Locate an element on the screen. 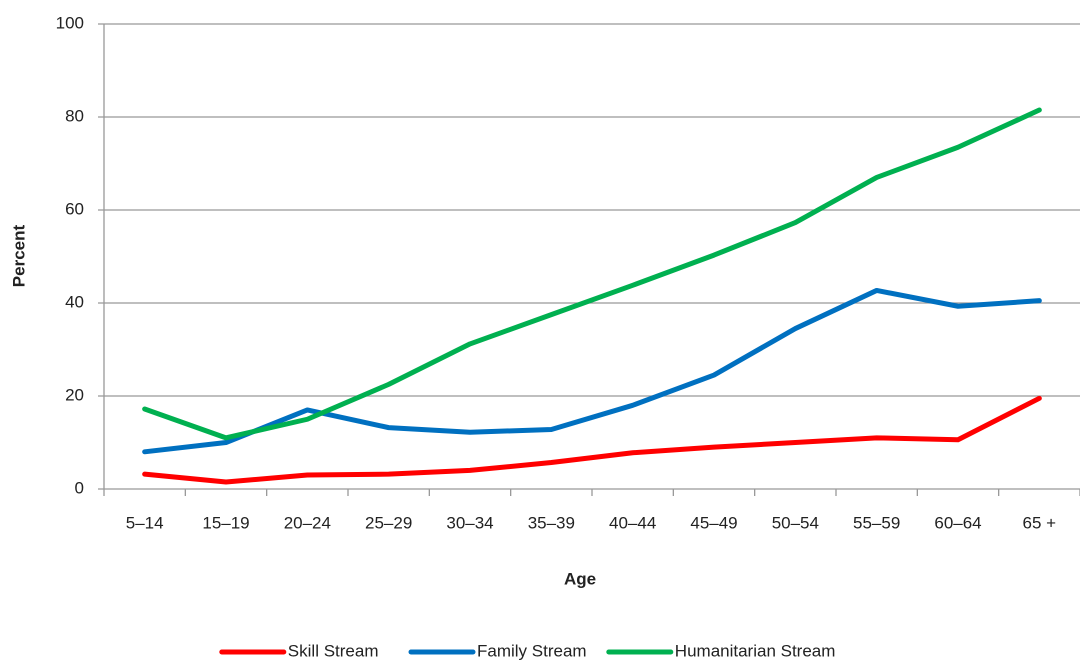  legend-label: Skill Stream is located at coordinates (333, 650).